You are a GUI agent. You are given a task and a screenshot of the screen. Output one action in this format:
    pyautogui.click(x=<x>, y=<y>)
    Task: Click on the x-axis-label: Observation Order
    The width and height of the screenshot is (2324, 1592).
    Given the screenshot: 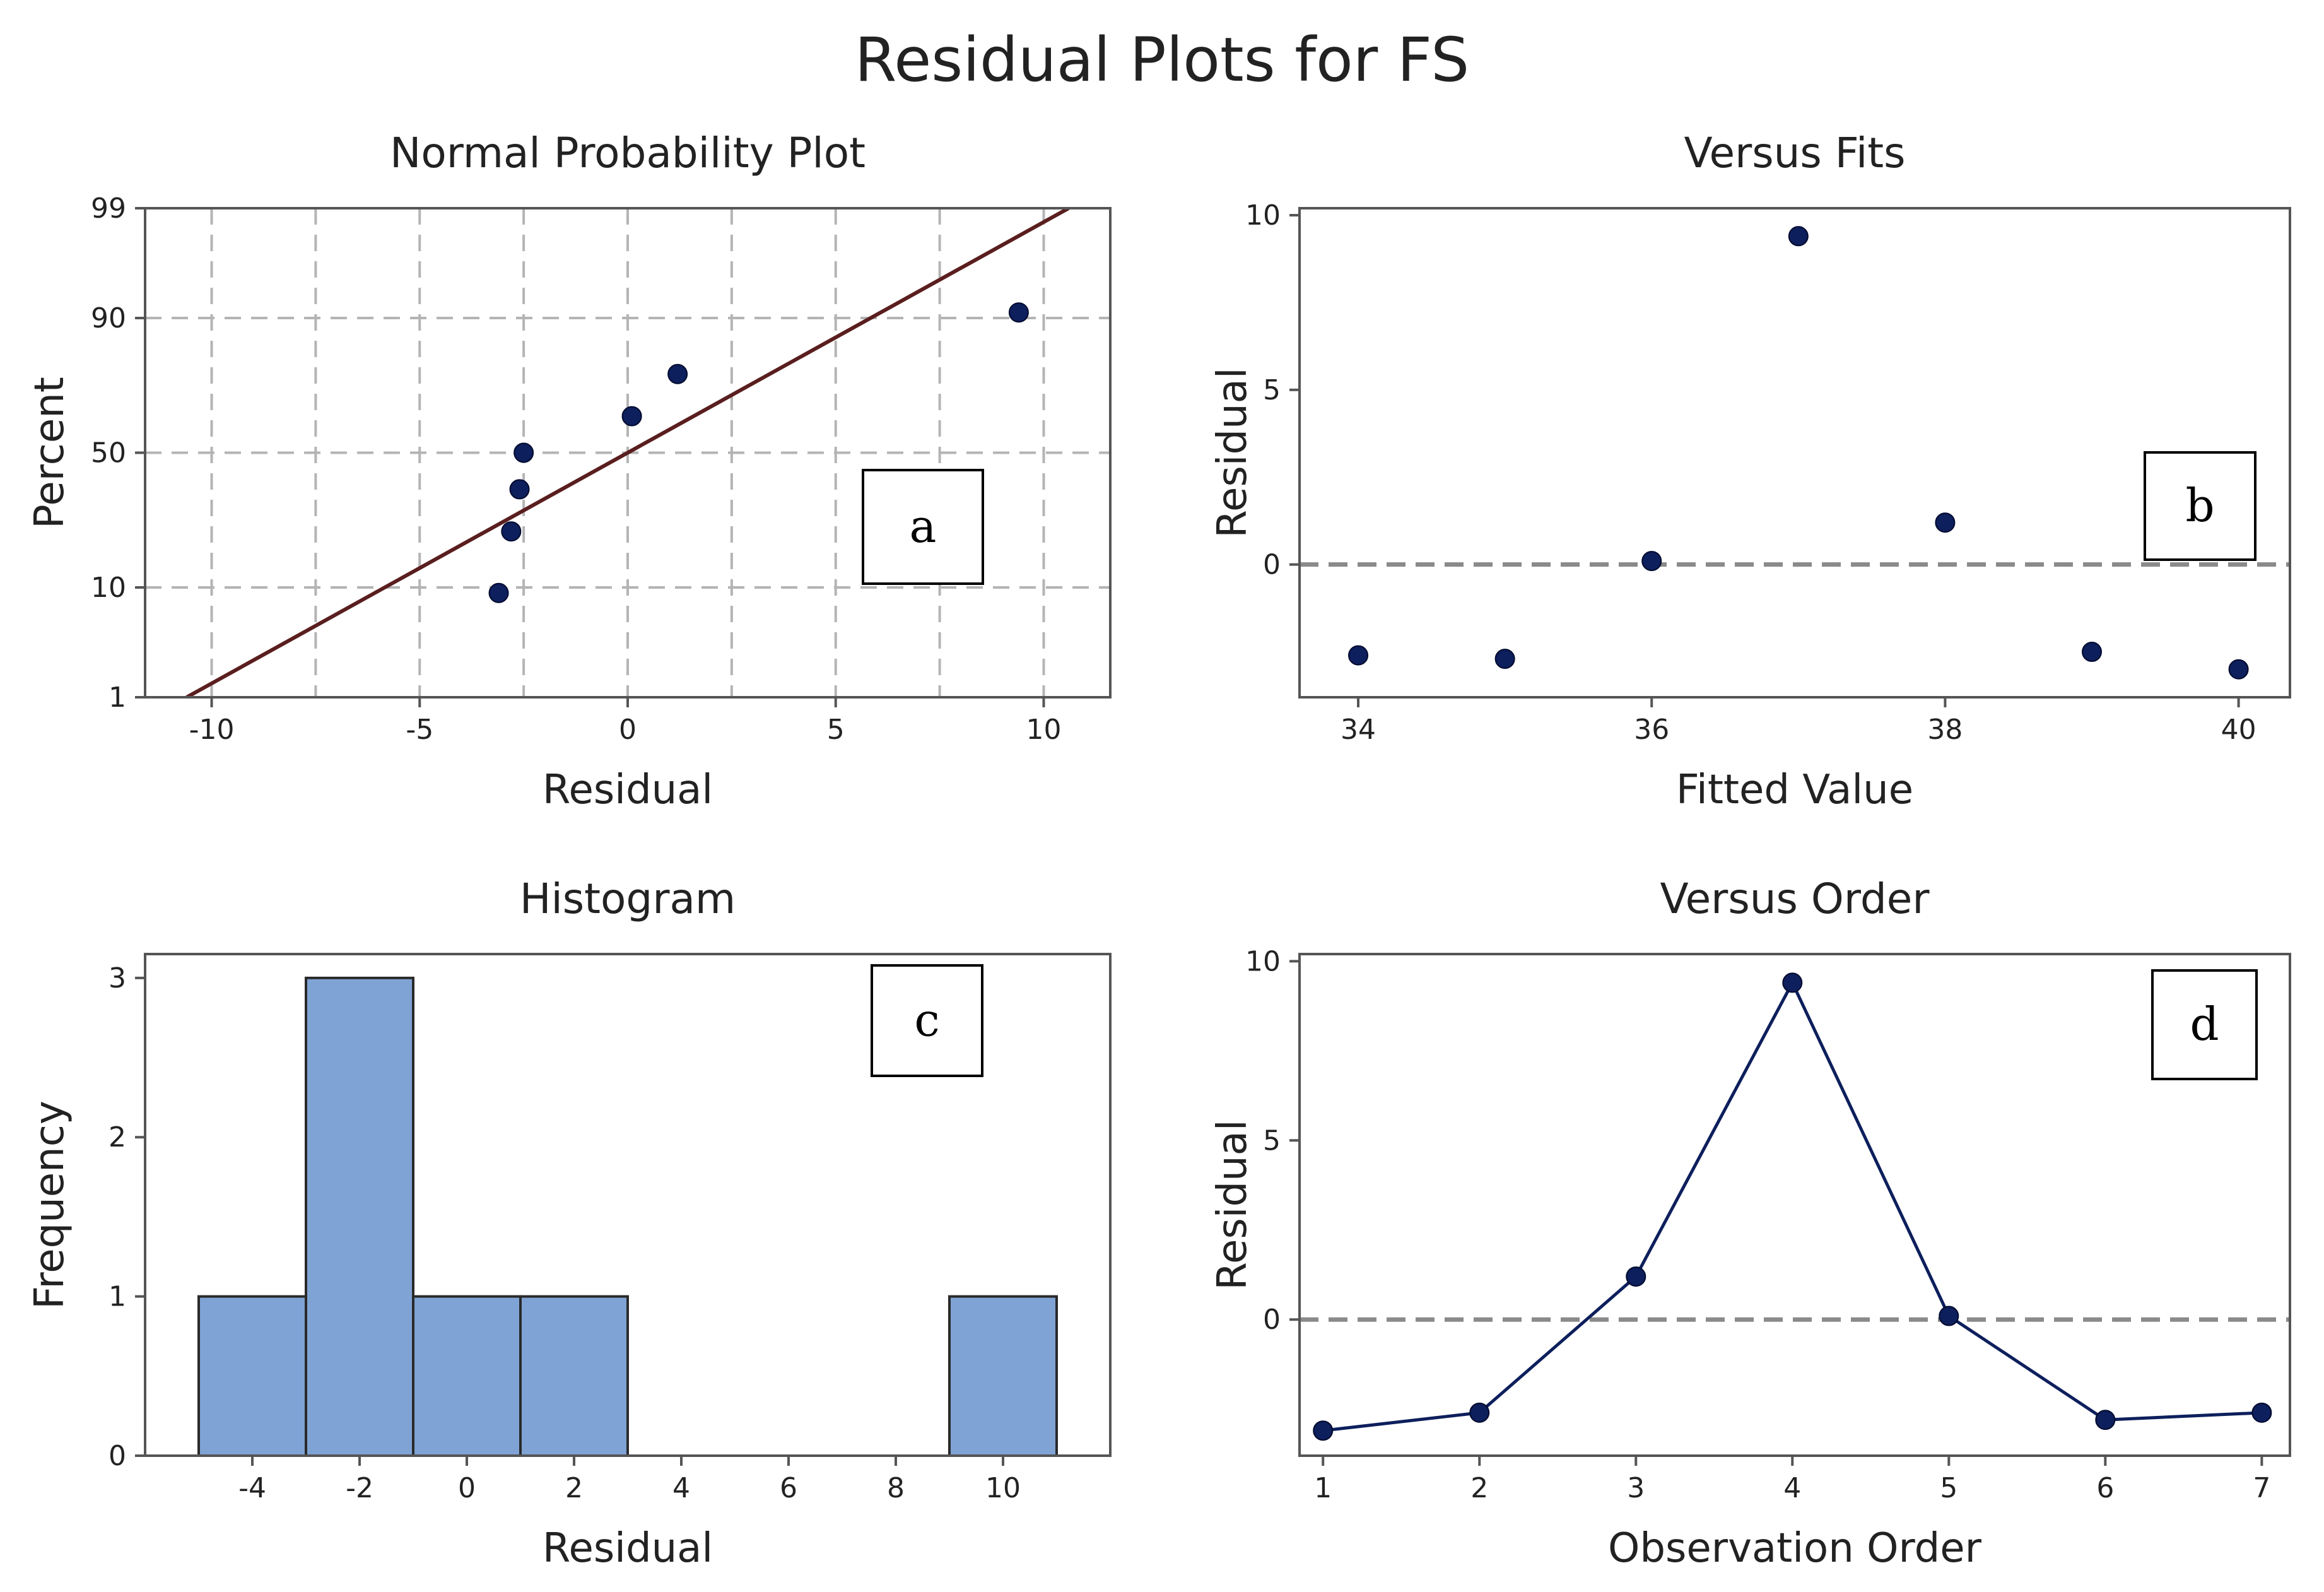 What is the action you would take?
    pyautogui.click(x=1795, y=1548)
    